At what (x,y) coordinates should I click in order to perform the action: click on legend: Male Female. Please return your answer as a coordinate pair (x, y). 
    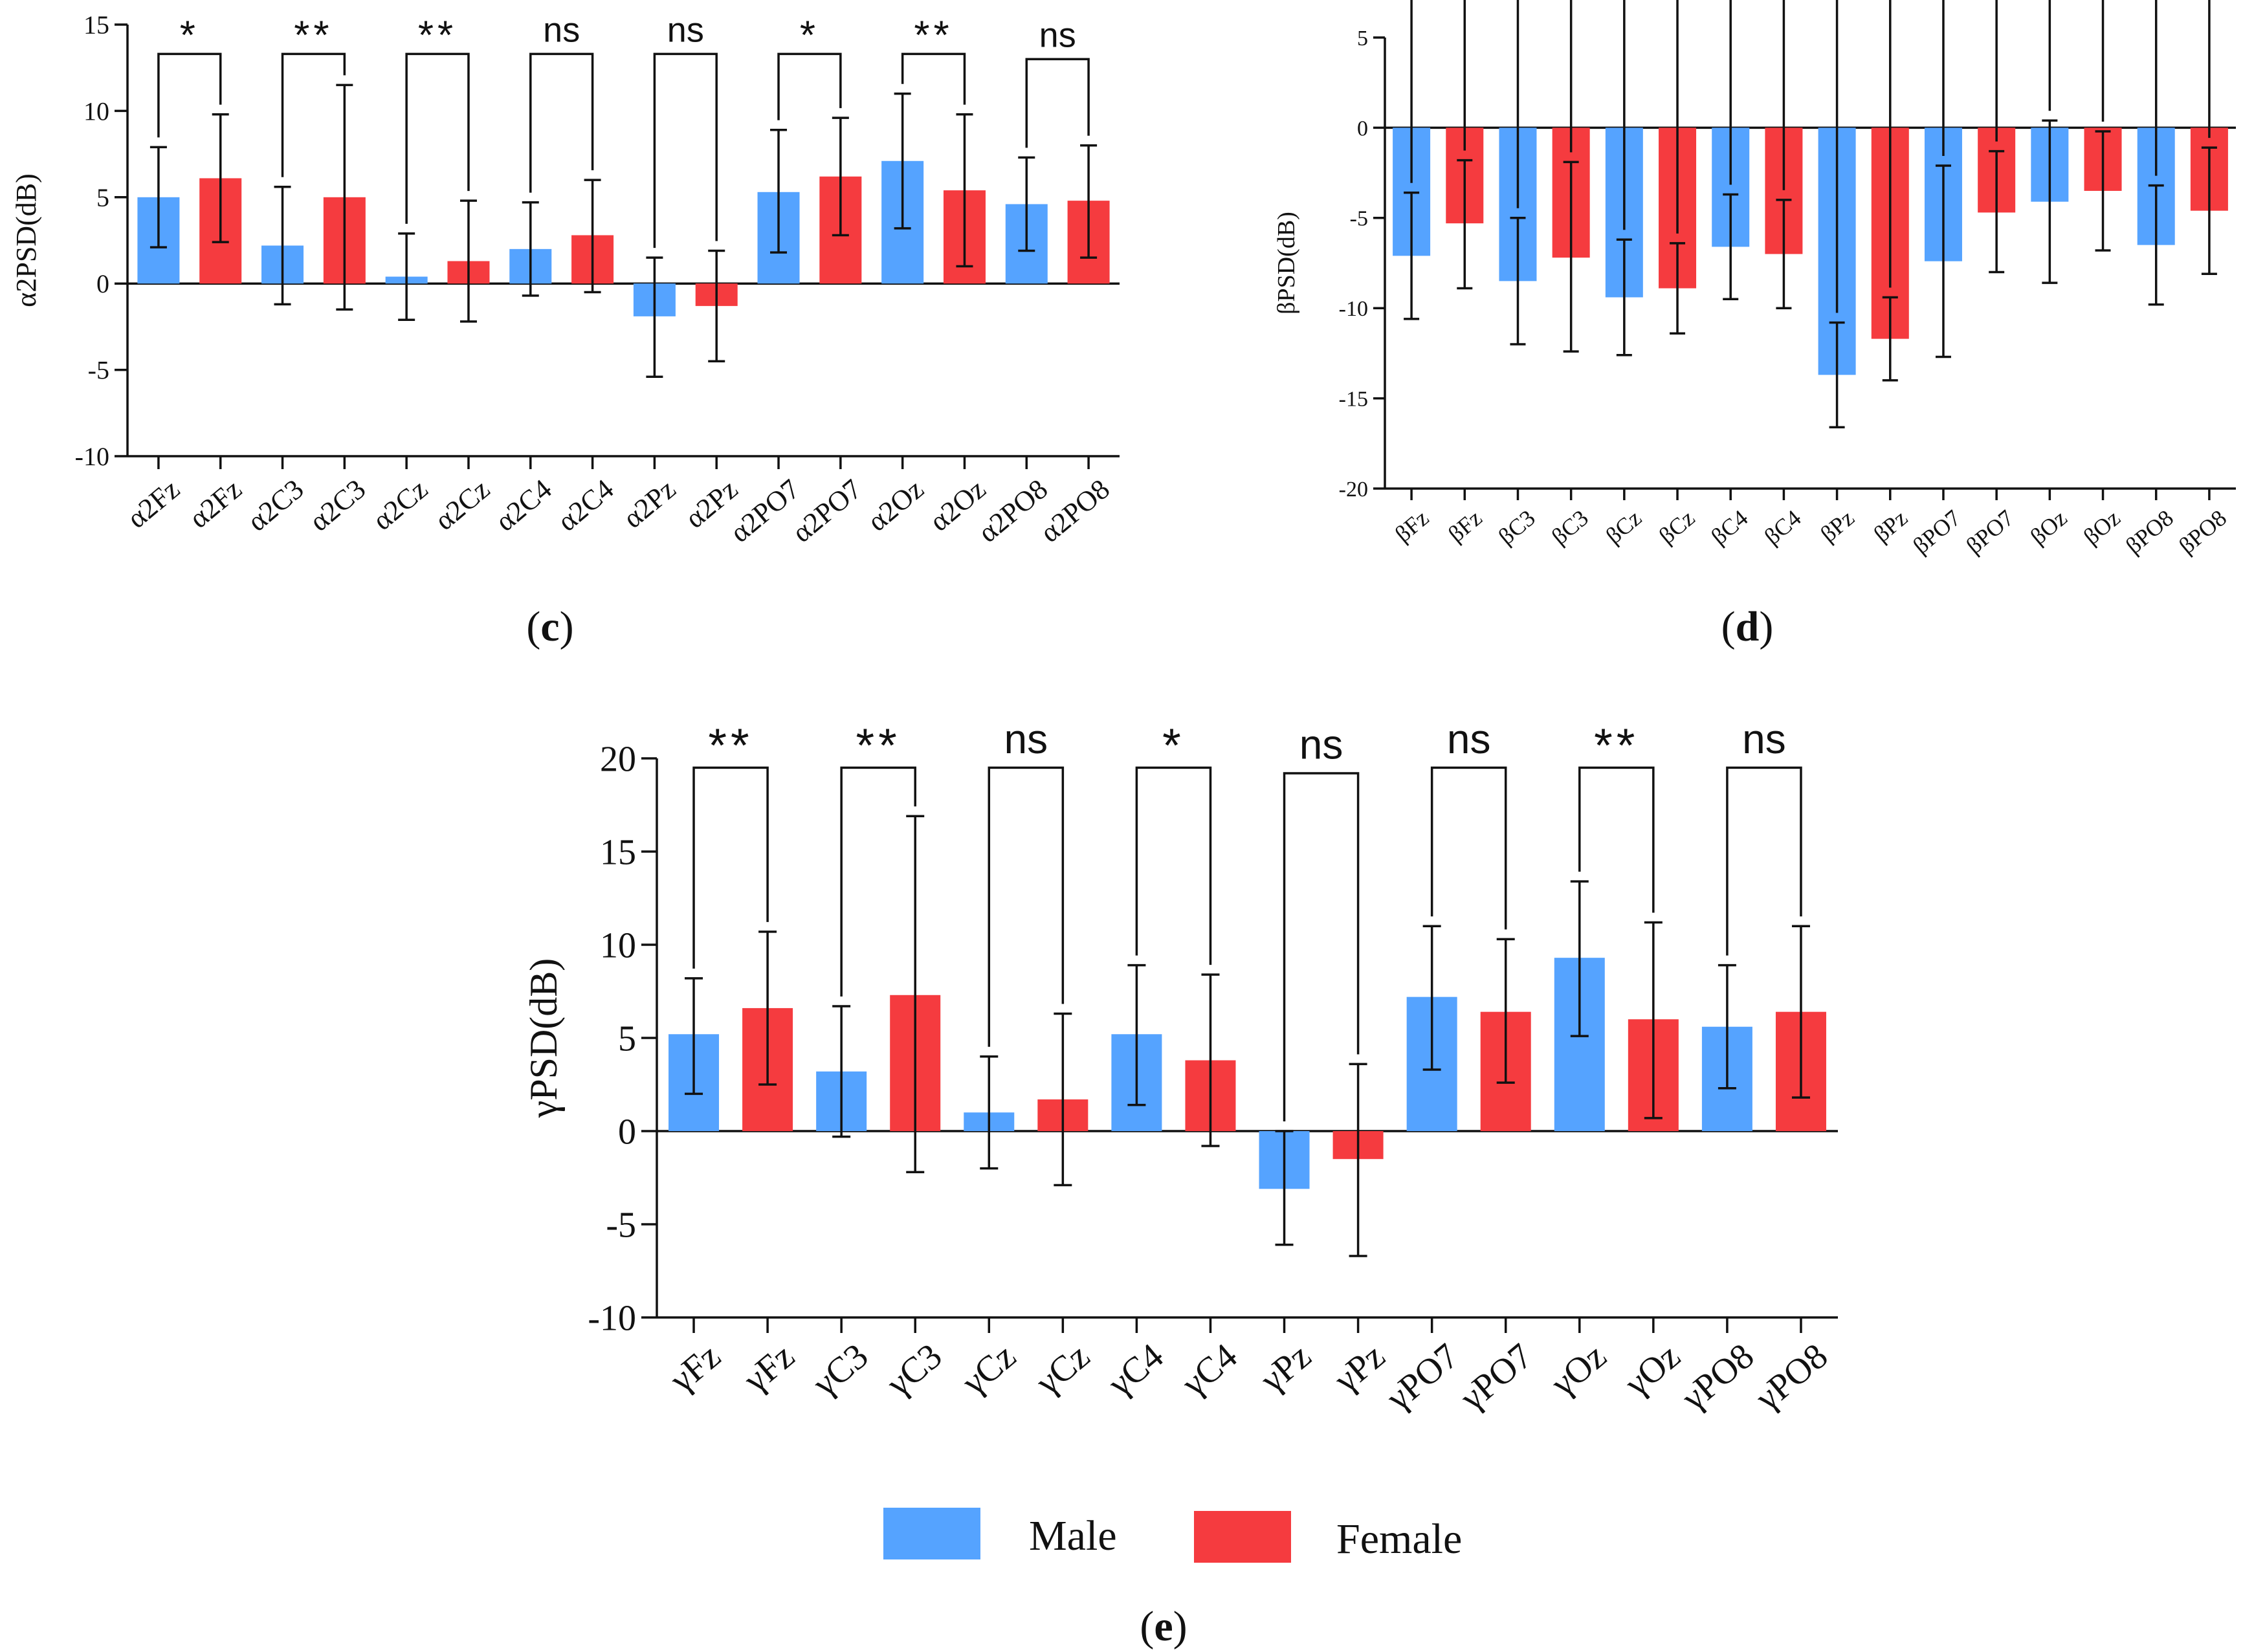
    Looking at the image, I should click on (1172, 1535).